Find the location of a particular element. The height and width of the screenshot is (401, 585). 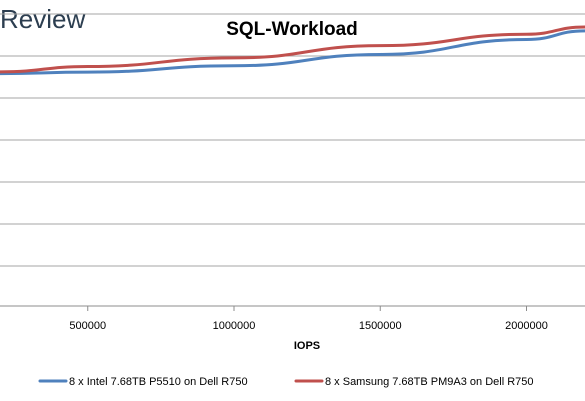

x-axis-label: IOPS is located at coordinates (307, 346).